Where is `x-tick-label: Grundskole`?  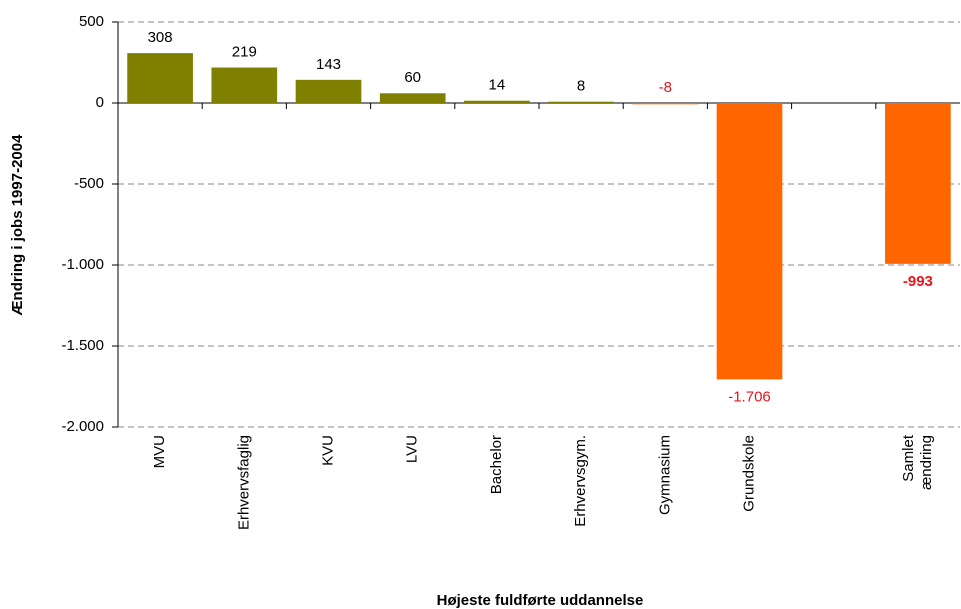
x-tick-label: Grundskole is located at coordinates (748, 473).